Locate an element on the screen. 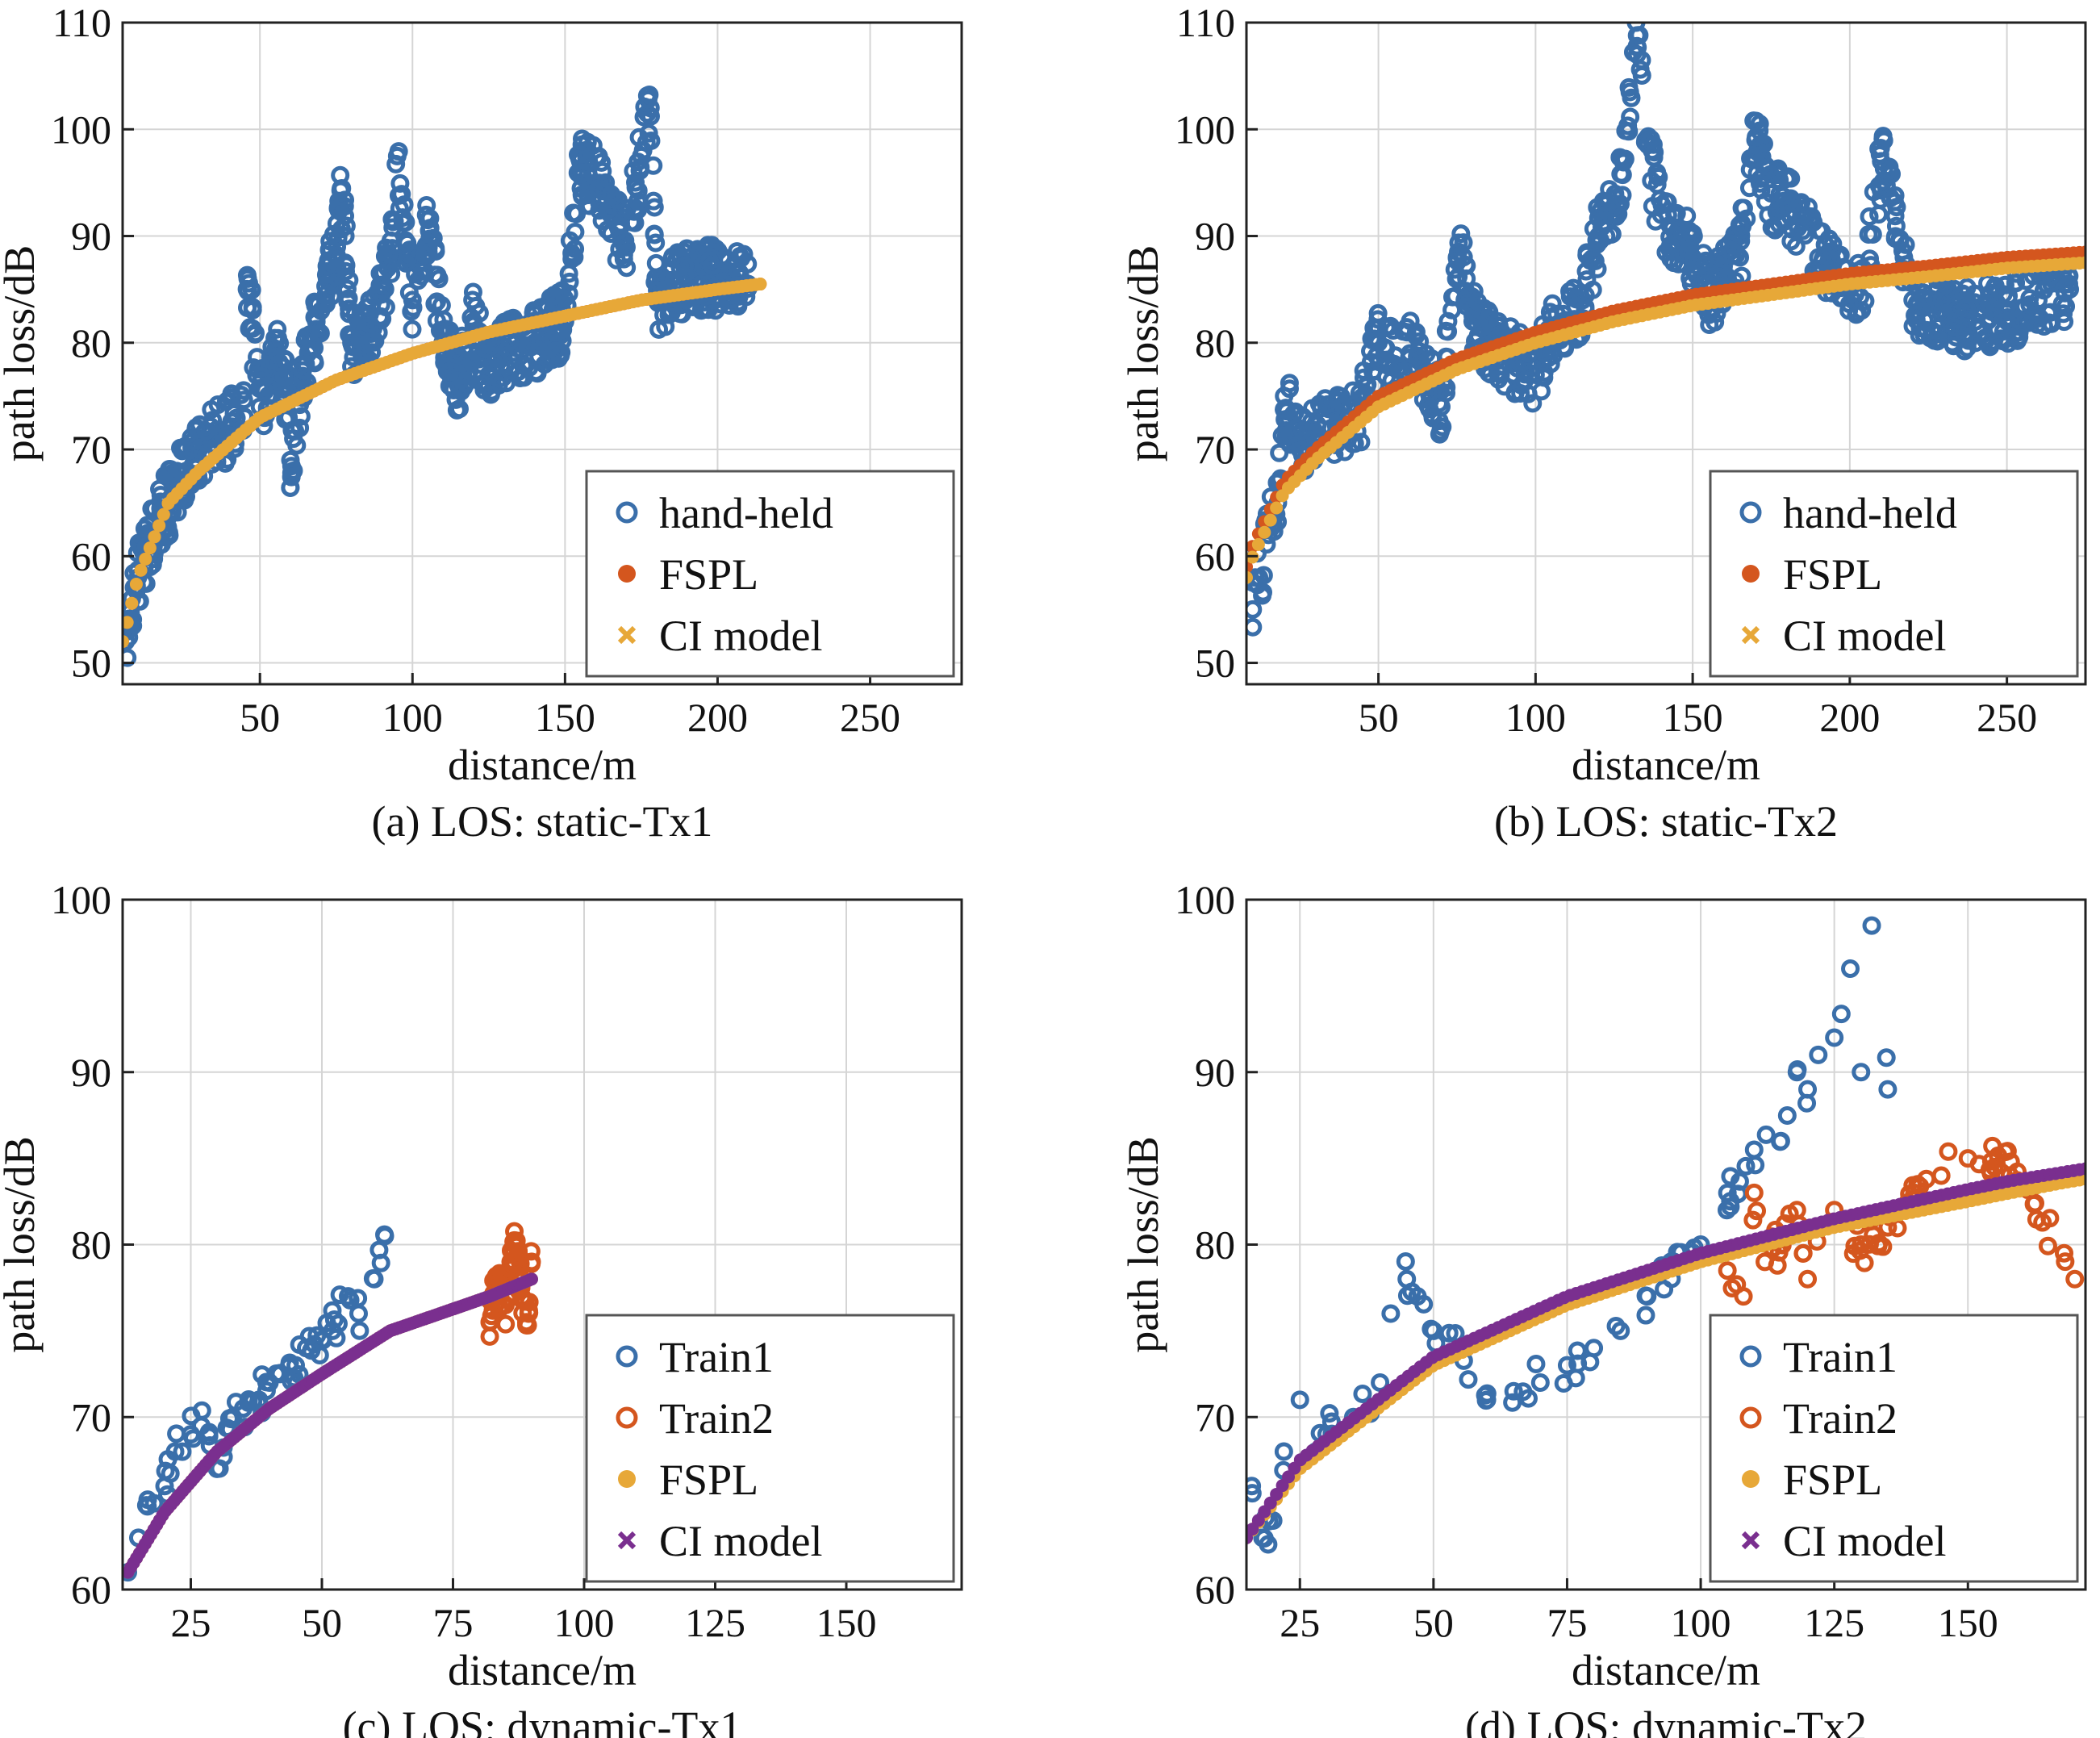 The height and width of the screenshot is (1738, 2100). legend: Train1 Train2 FSPL CI model is located at coordinates (770, 1448).